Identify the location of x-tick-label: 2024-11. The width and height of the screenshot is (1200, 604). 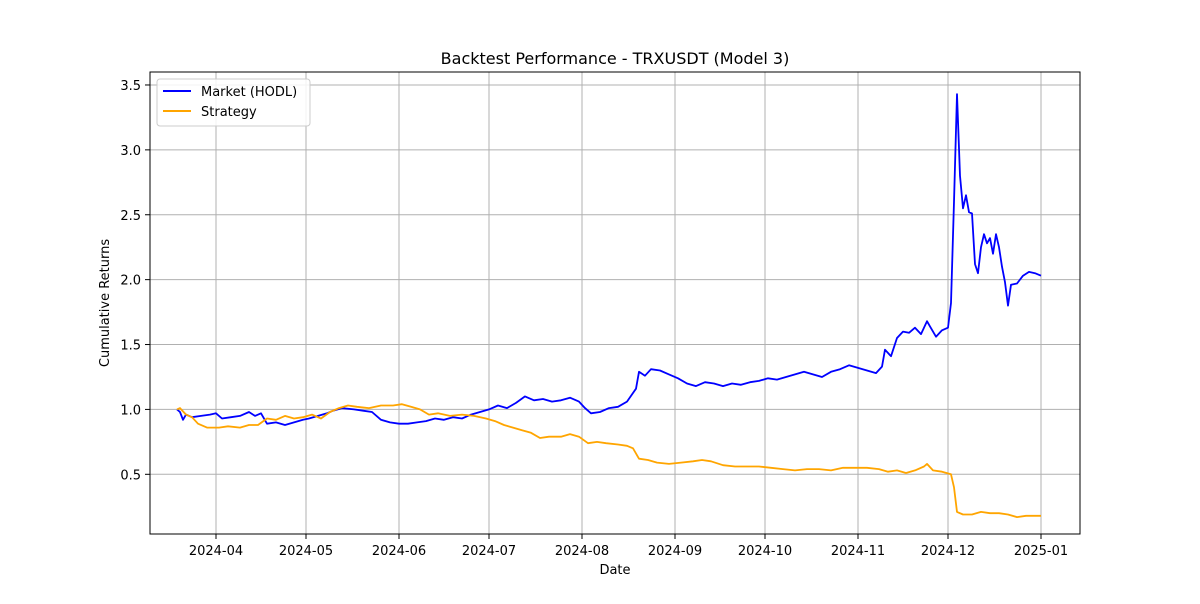
(858, 551).